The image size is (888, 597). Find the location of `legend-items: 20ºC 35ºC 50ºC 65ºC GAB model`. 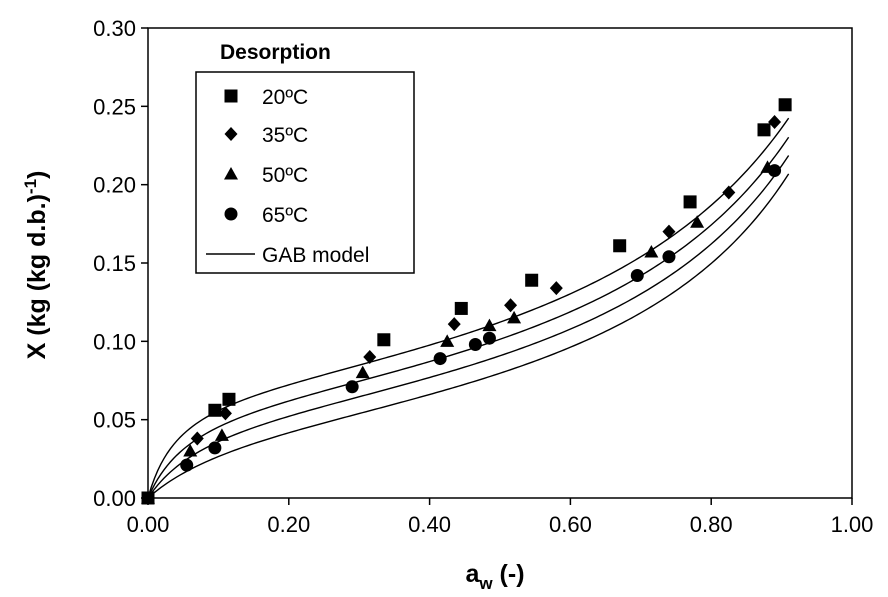

legend-items: 20ºC 35ºC 50ºC 65ºC GAB model is located at coordinates (287, 176).